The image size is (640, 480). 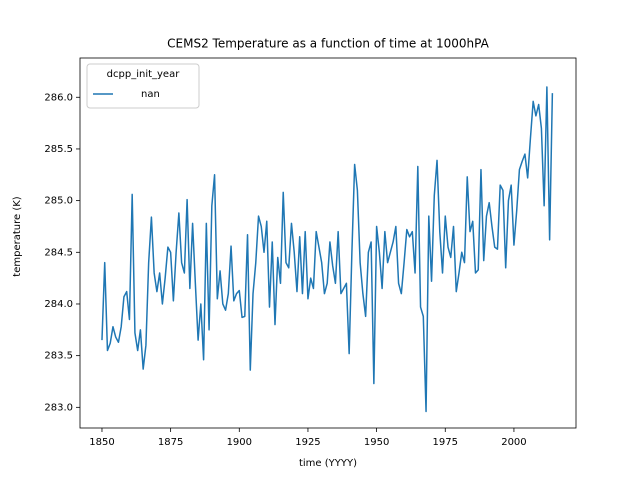 I want to click on x-tick-label: 1925, so click(x=307, y=442).